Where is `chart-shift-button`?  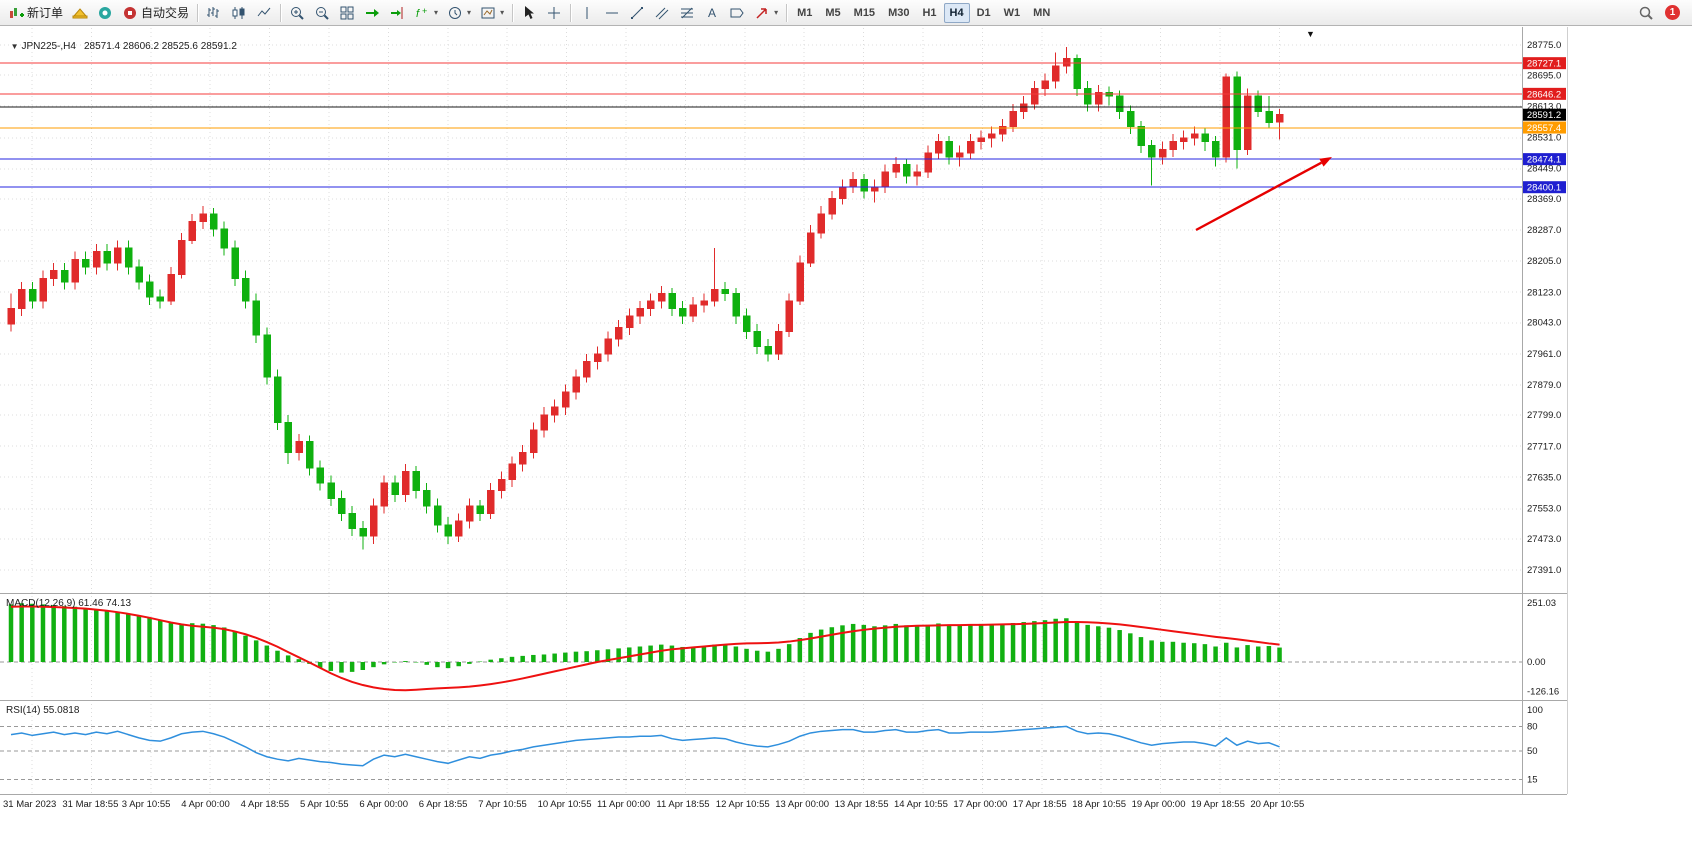 chart-shift-button is located at coordinates (397, 13).